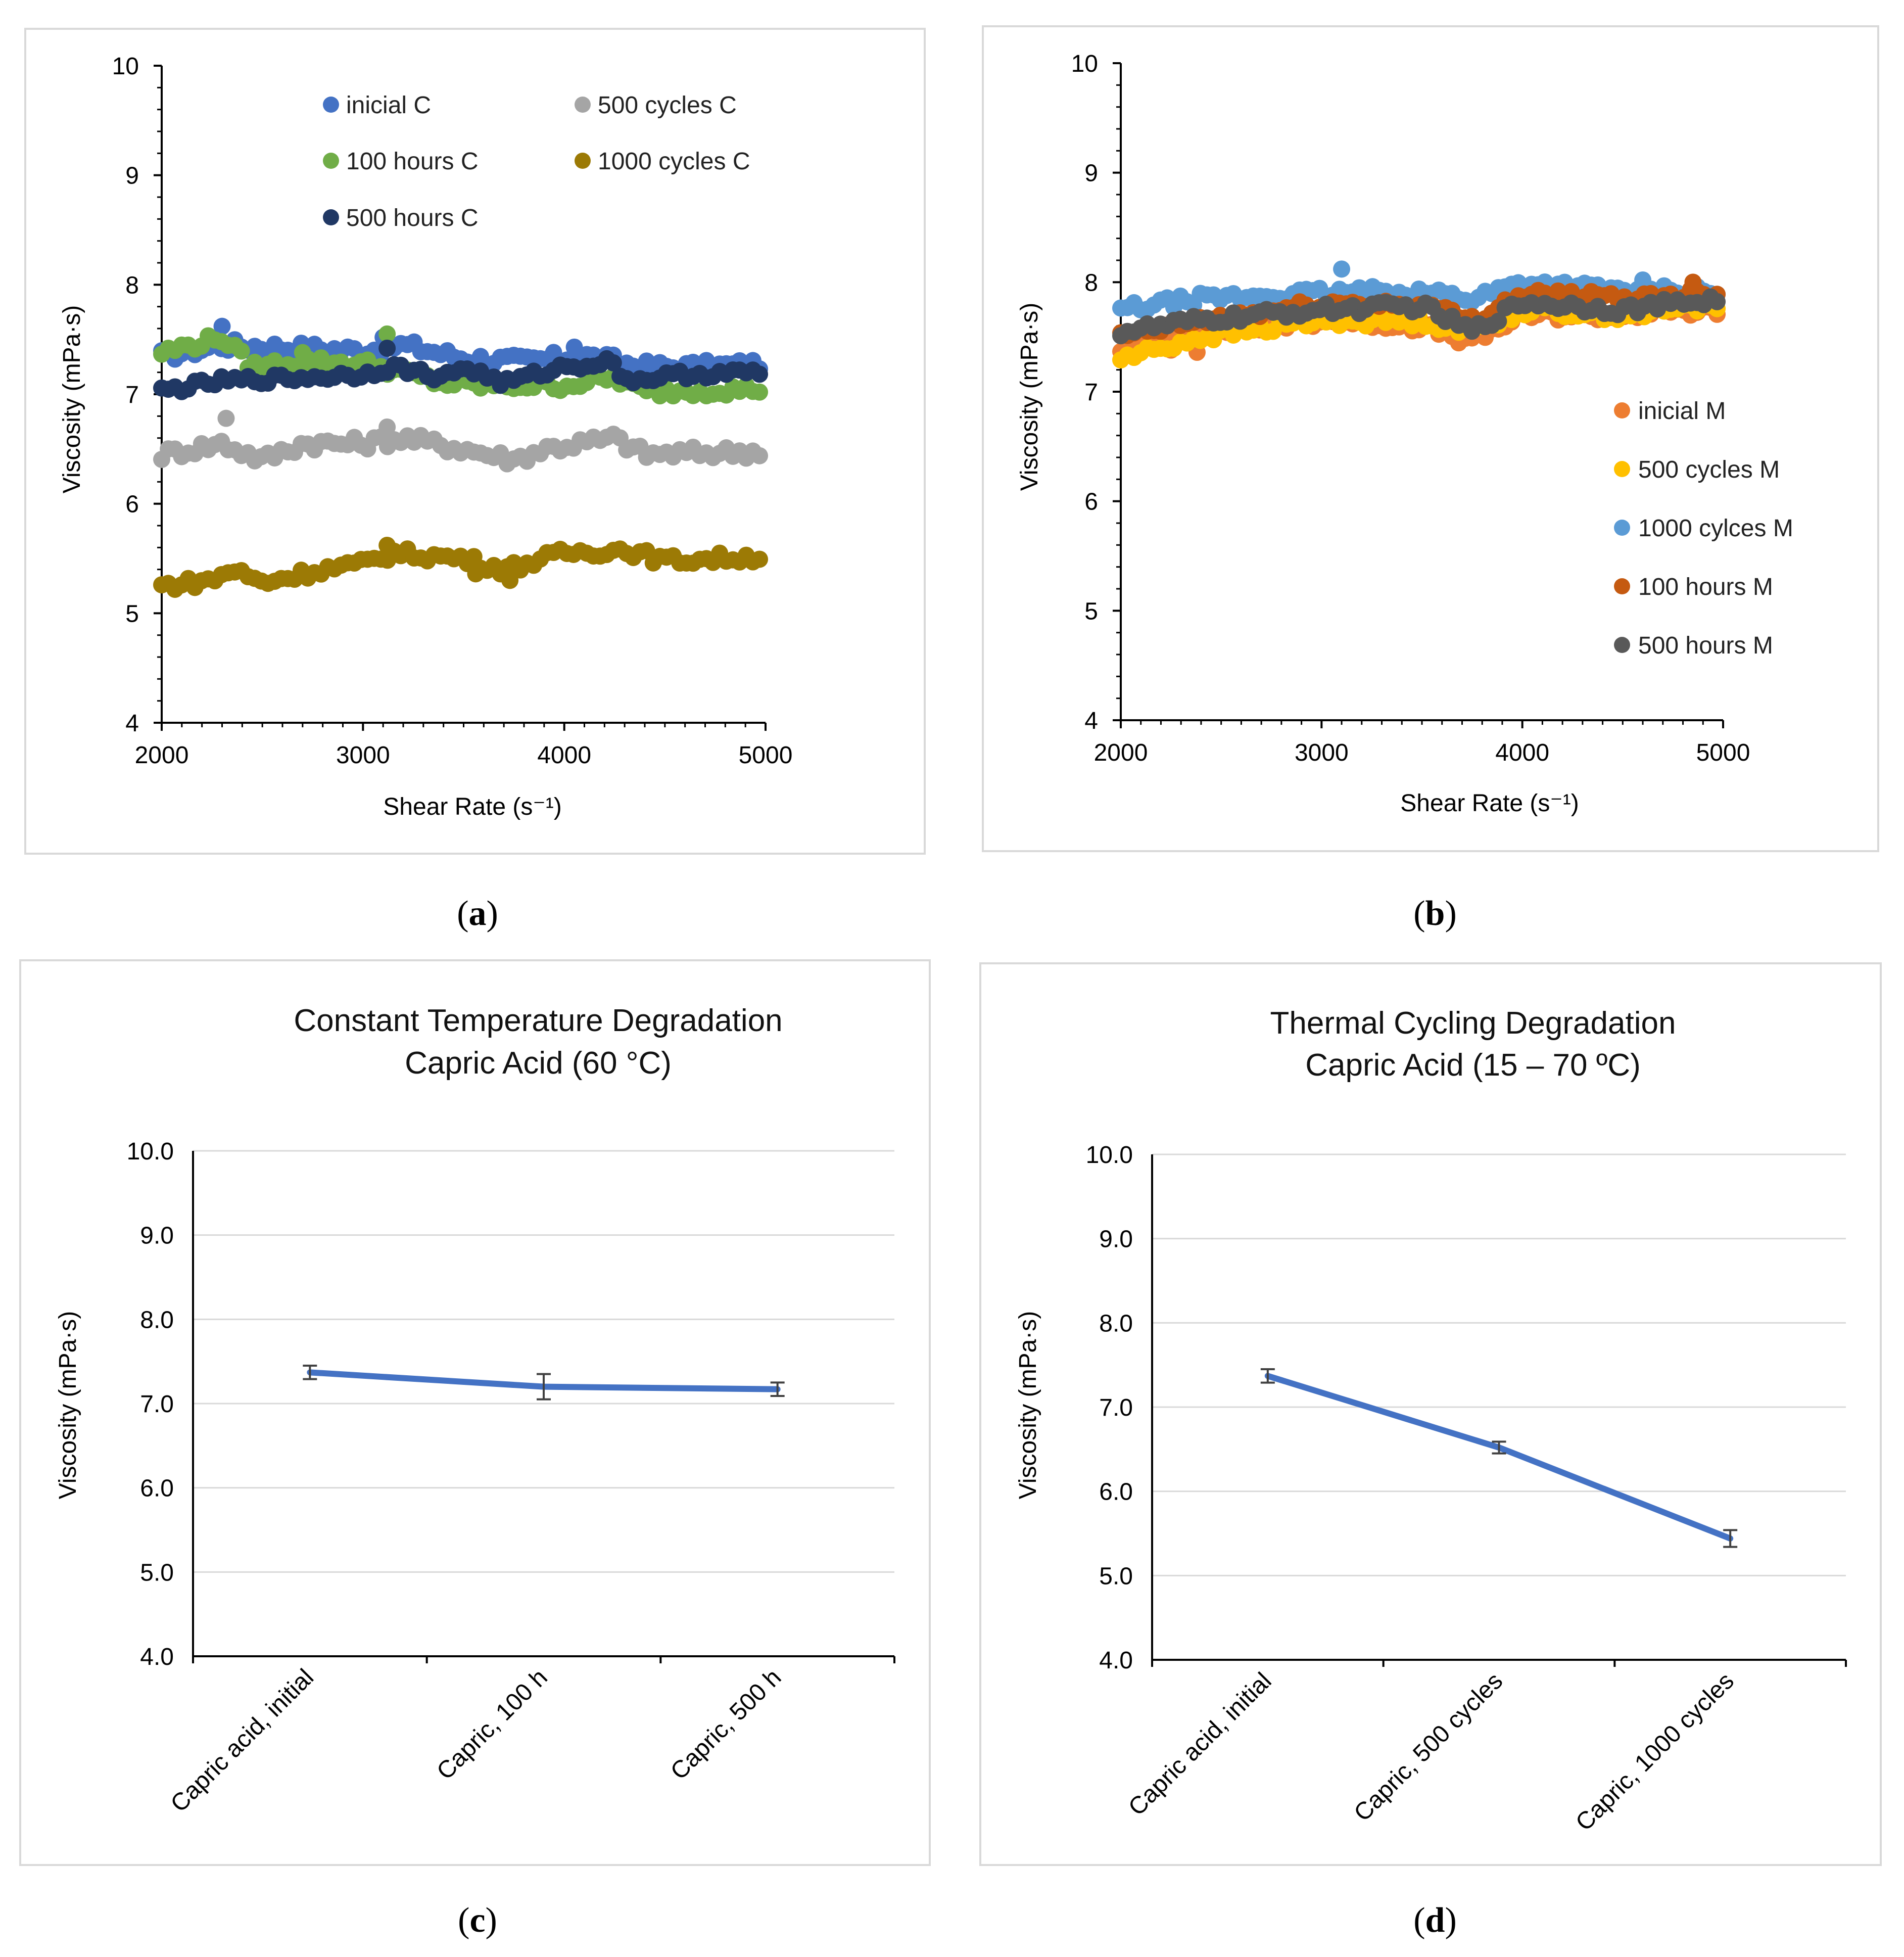 The height and width of the screenshot is (1957, 1904). What do you see at coordinates (1028, 1405) in the screenshot?
I see `chart-d-ylabel: Viscosity (mPa·s)` at bounding box center [1028, 1405].